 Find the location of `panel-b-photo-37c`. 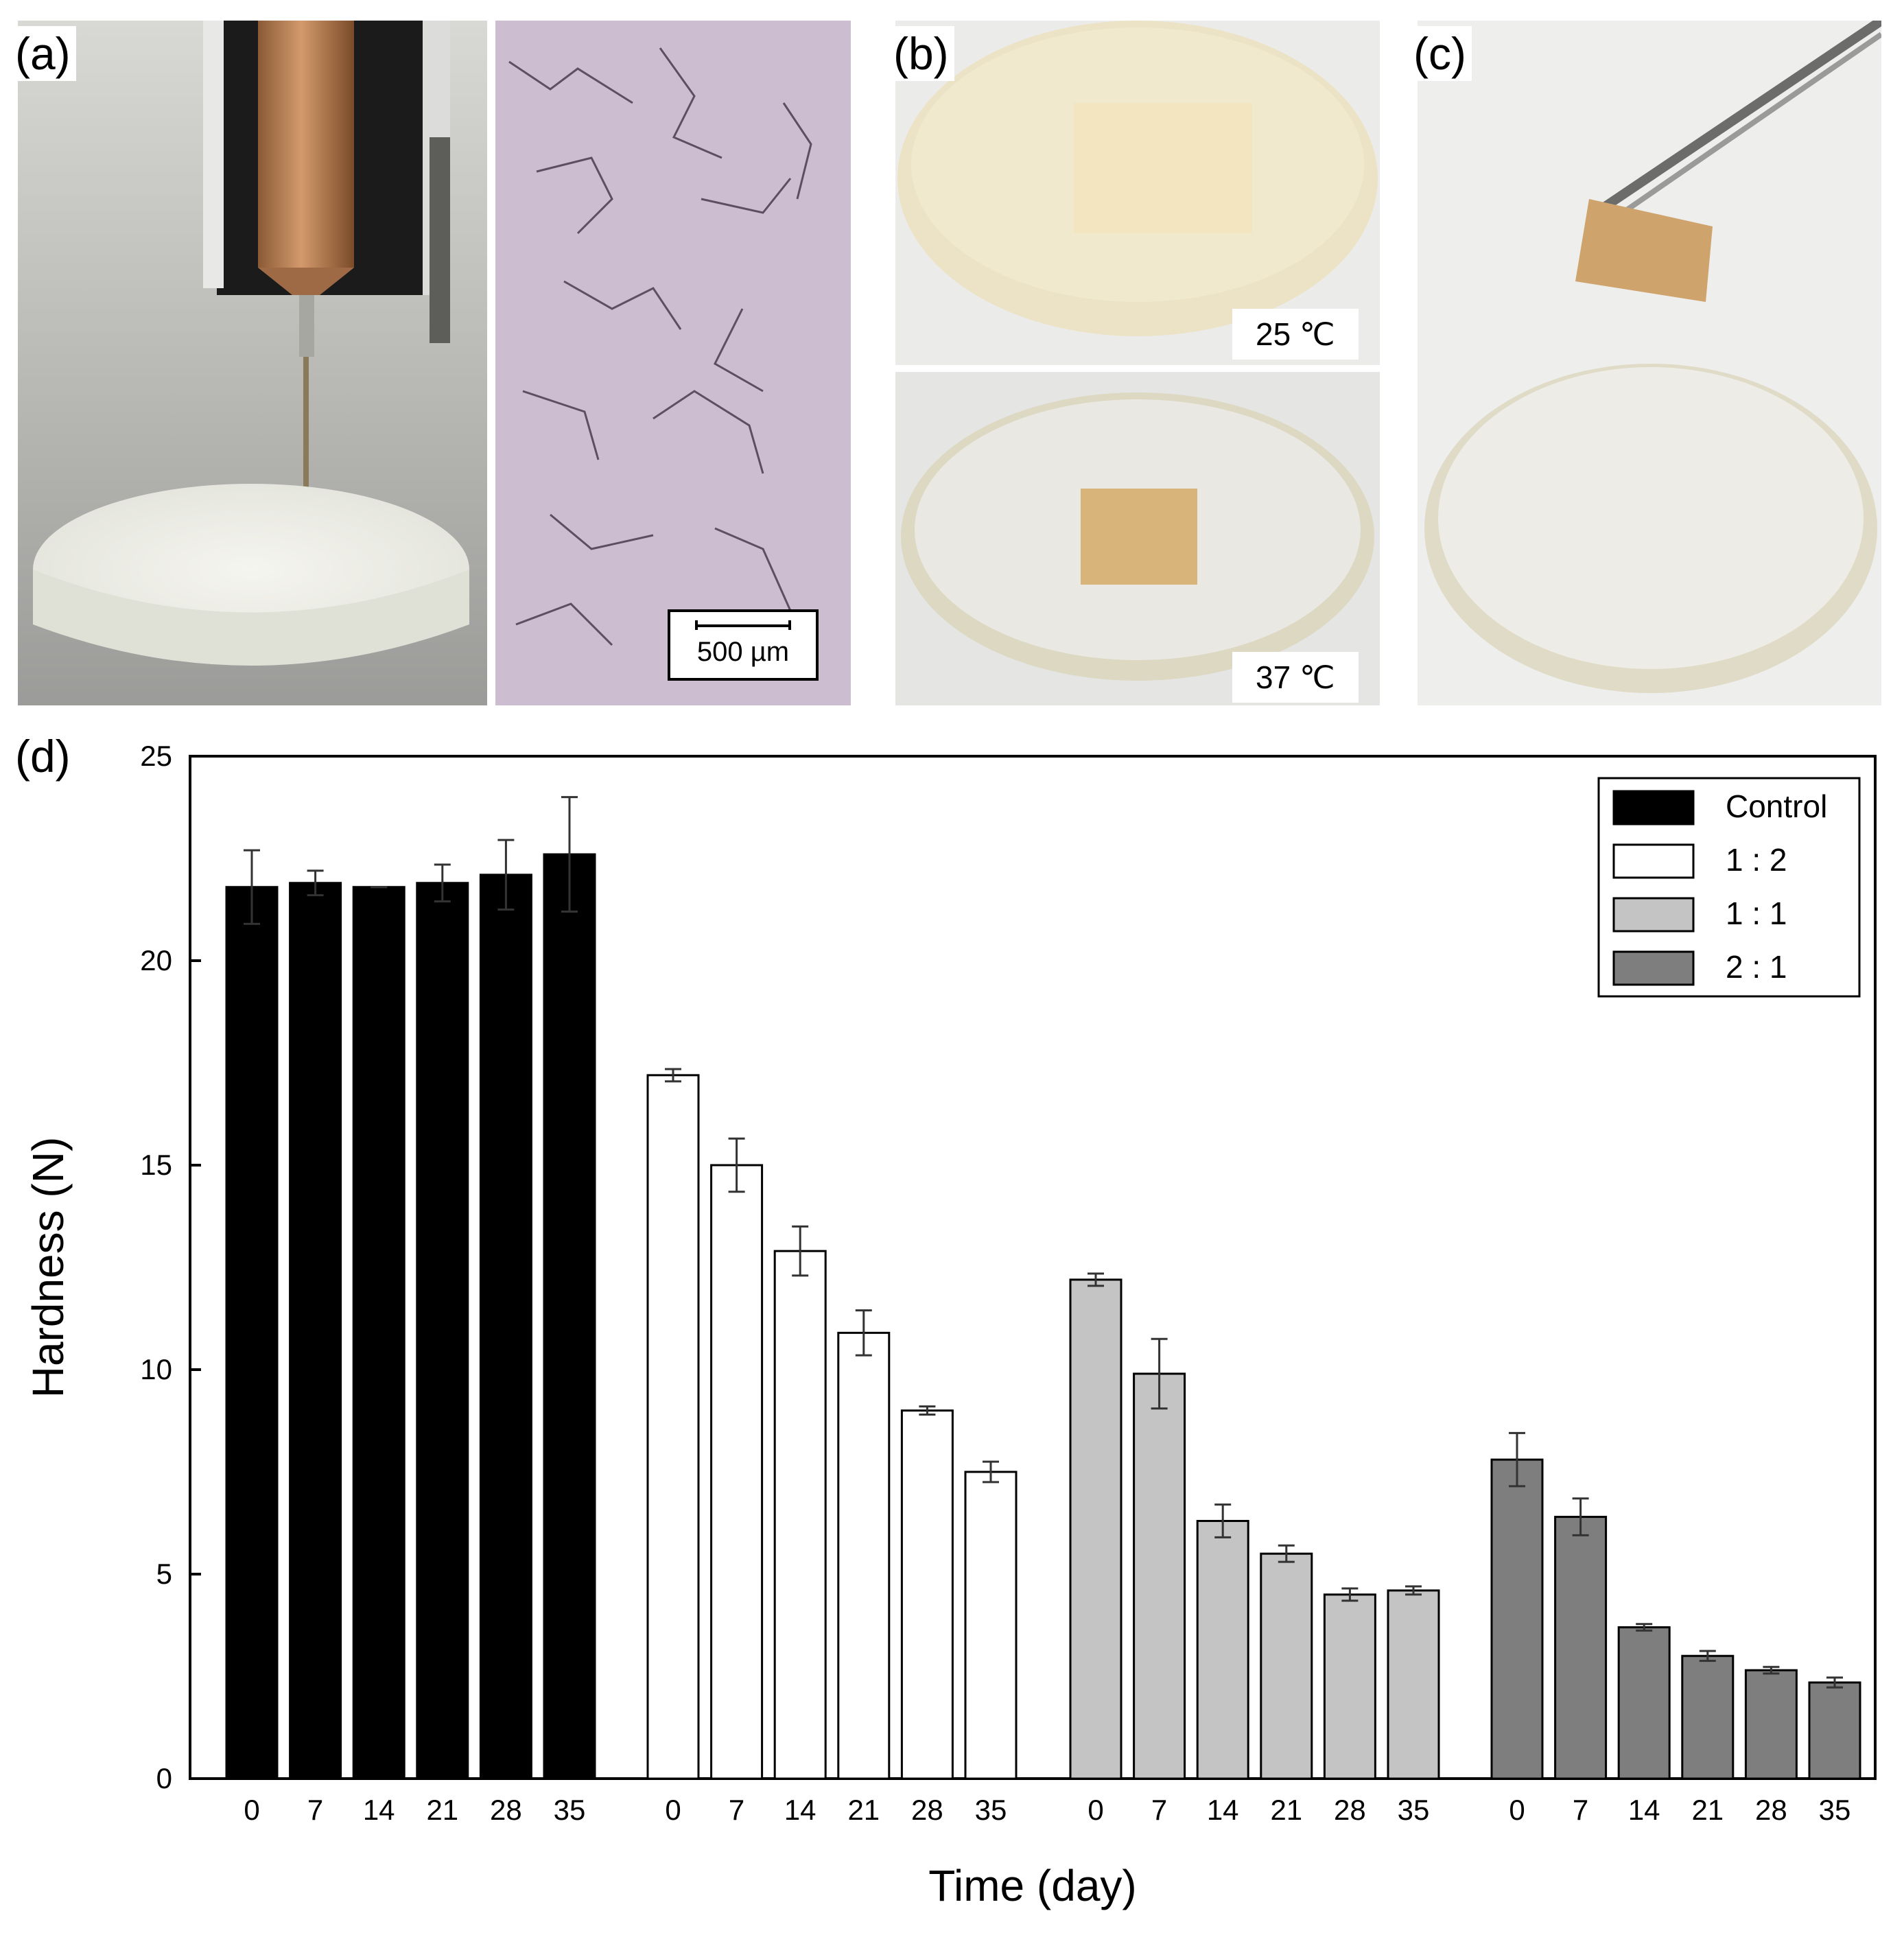

panel-b-photo-37c is located at coordinates (1137, 538).